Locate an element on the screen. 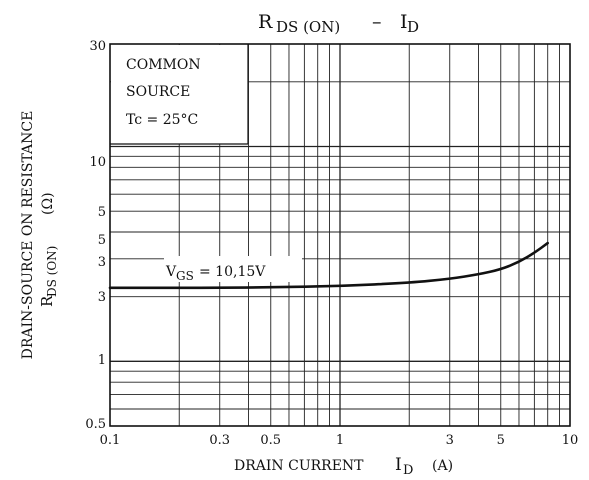 This screenshot has width=589, height=480. series-label-bg is located at coordinates (233, 269).